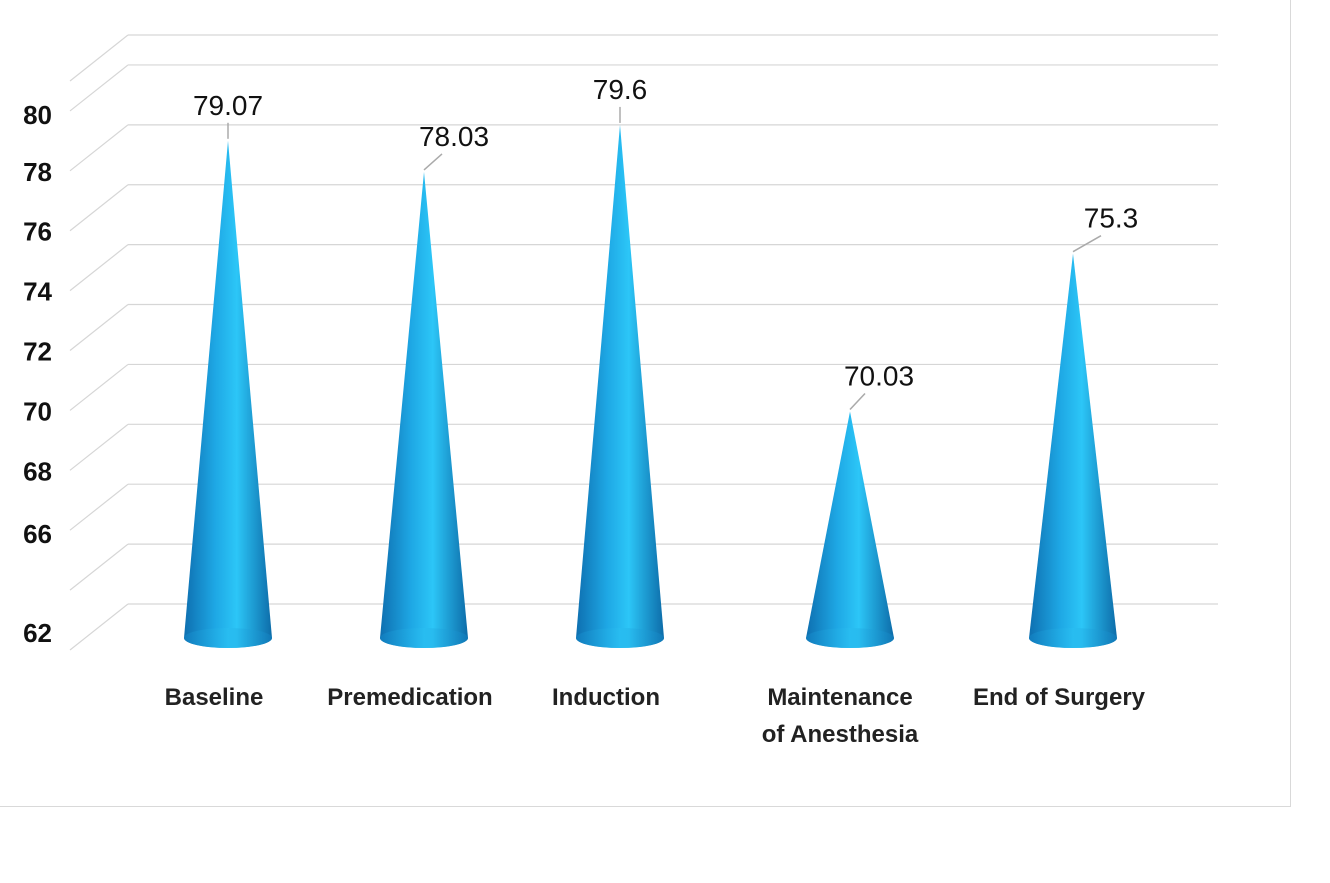 The height and width of the screenshot is (883, 1330). Describe the element at coordinates (214, 697) in the screenshot. I see `category-label: Baseline` at that location.